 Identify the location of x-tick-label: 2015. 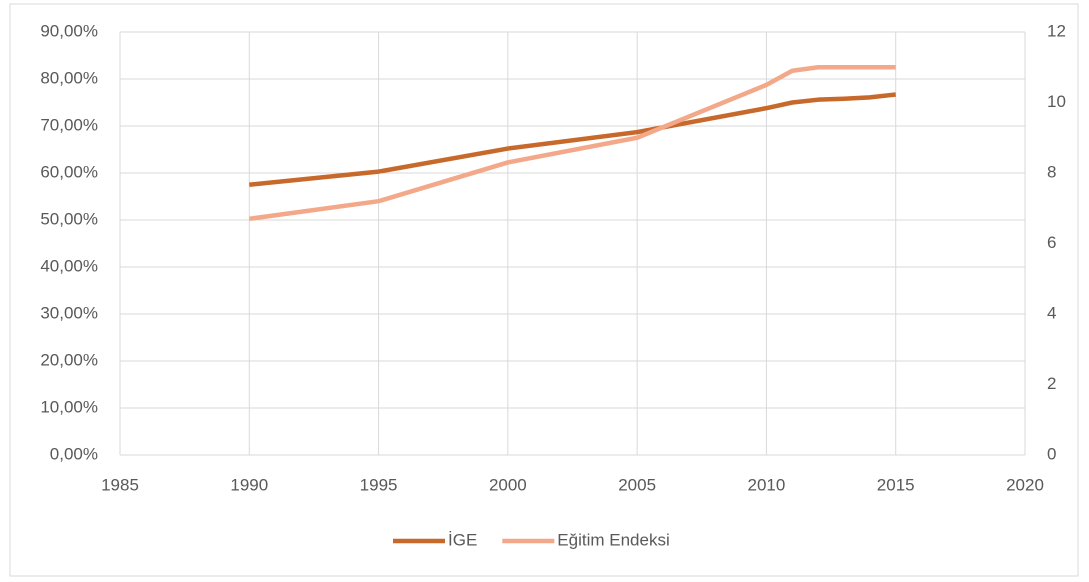
(896, 484).